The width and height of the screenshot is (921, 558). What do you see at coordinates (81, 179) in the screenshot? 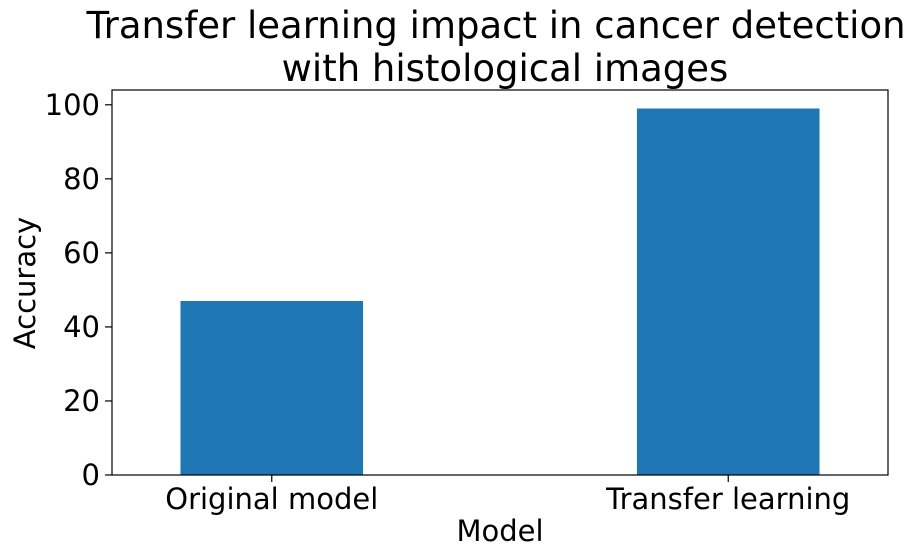
I see `y-tick-label: 80` at bounding box center [81, 179].